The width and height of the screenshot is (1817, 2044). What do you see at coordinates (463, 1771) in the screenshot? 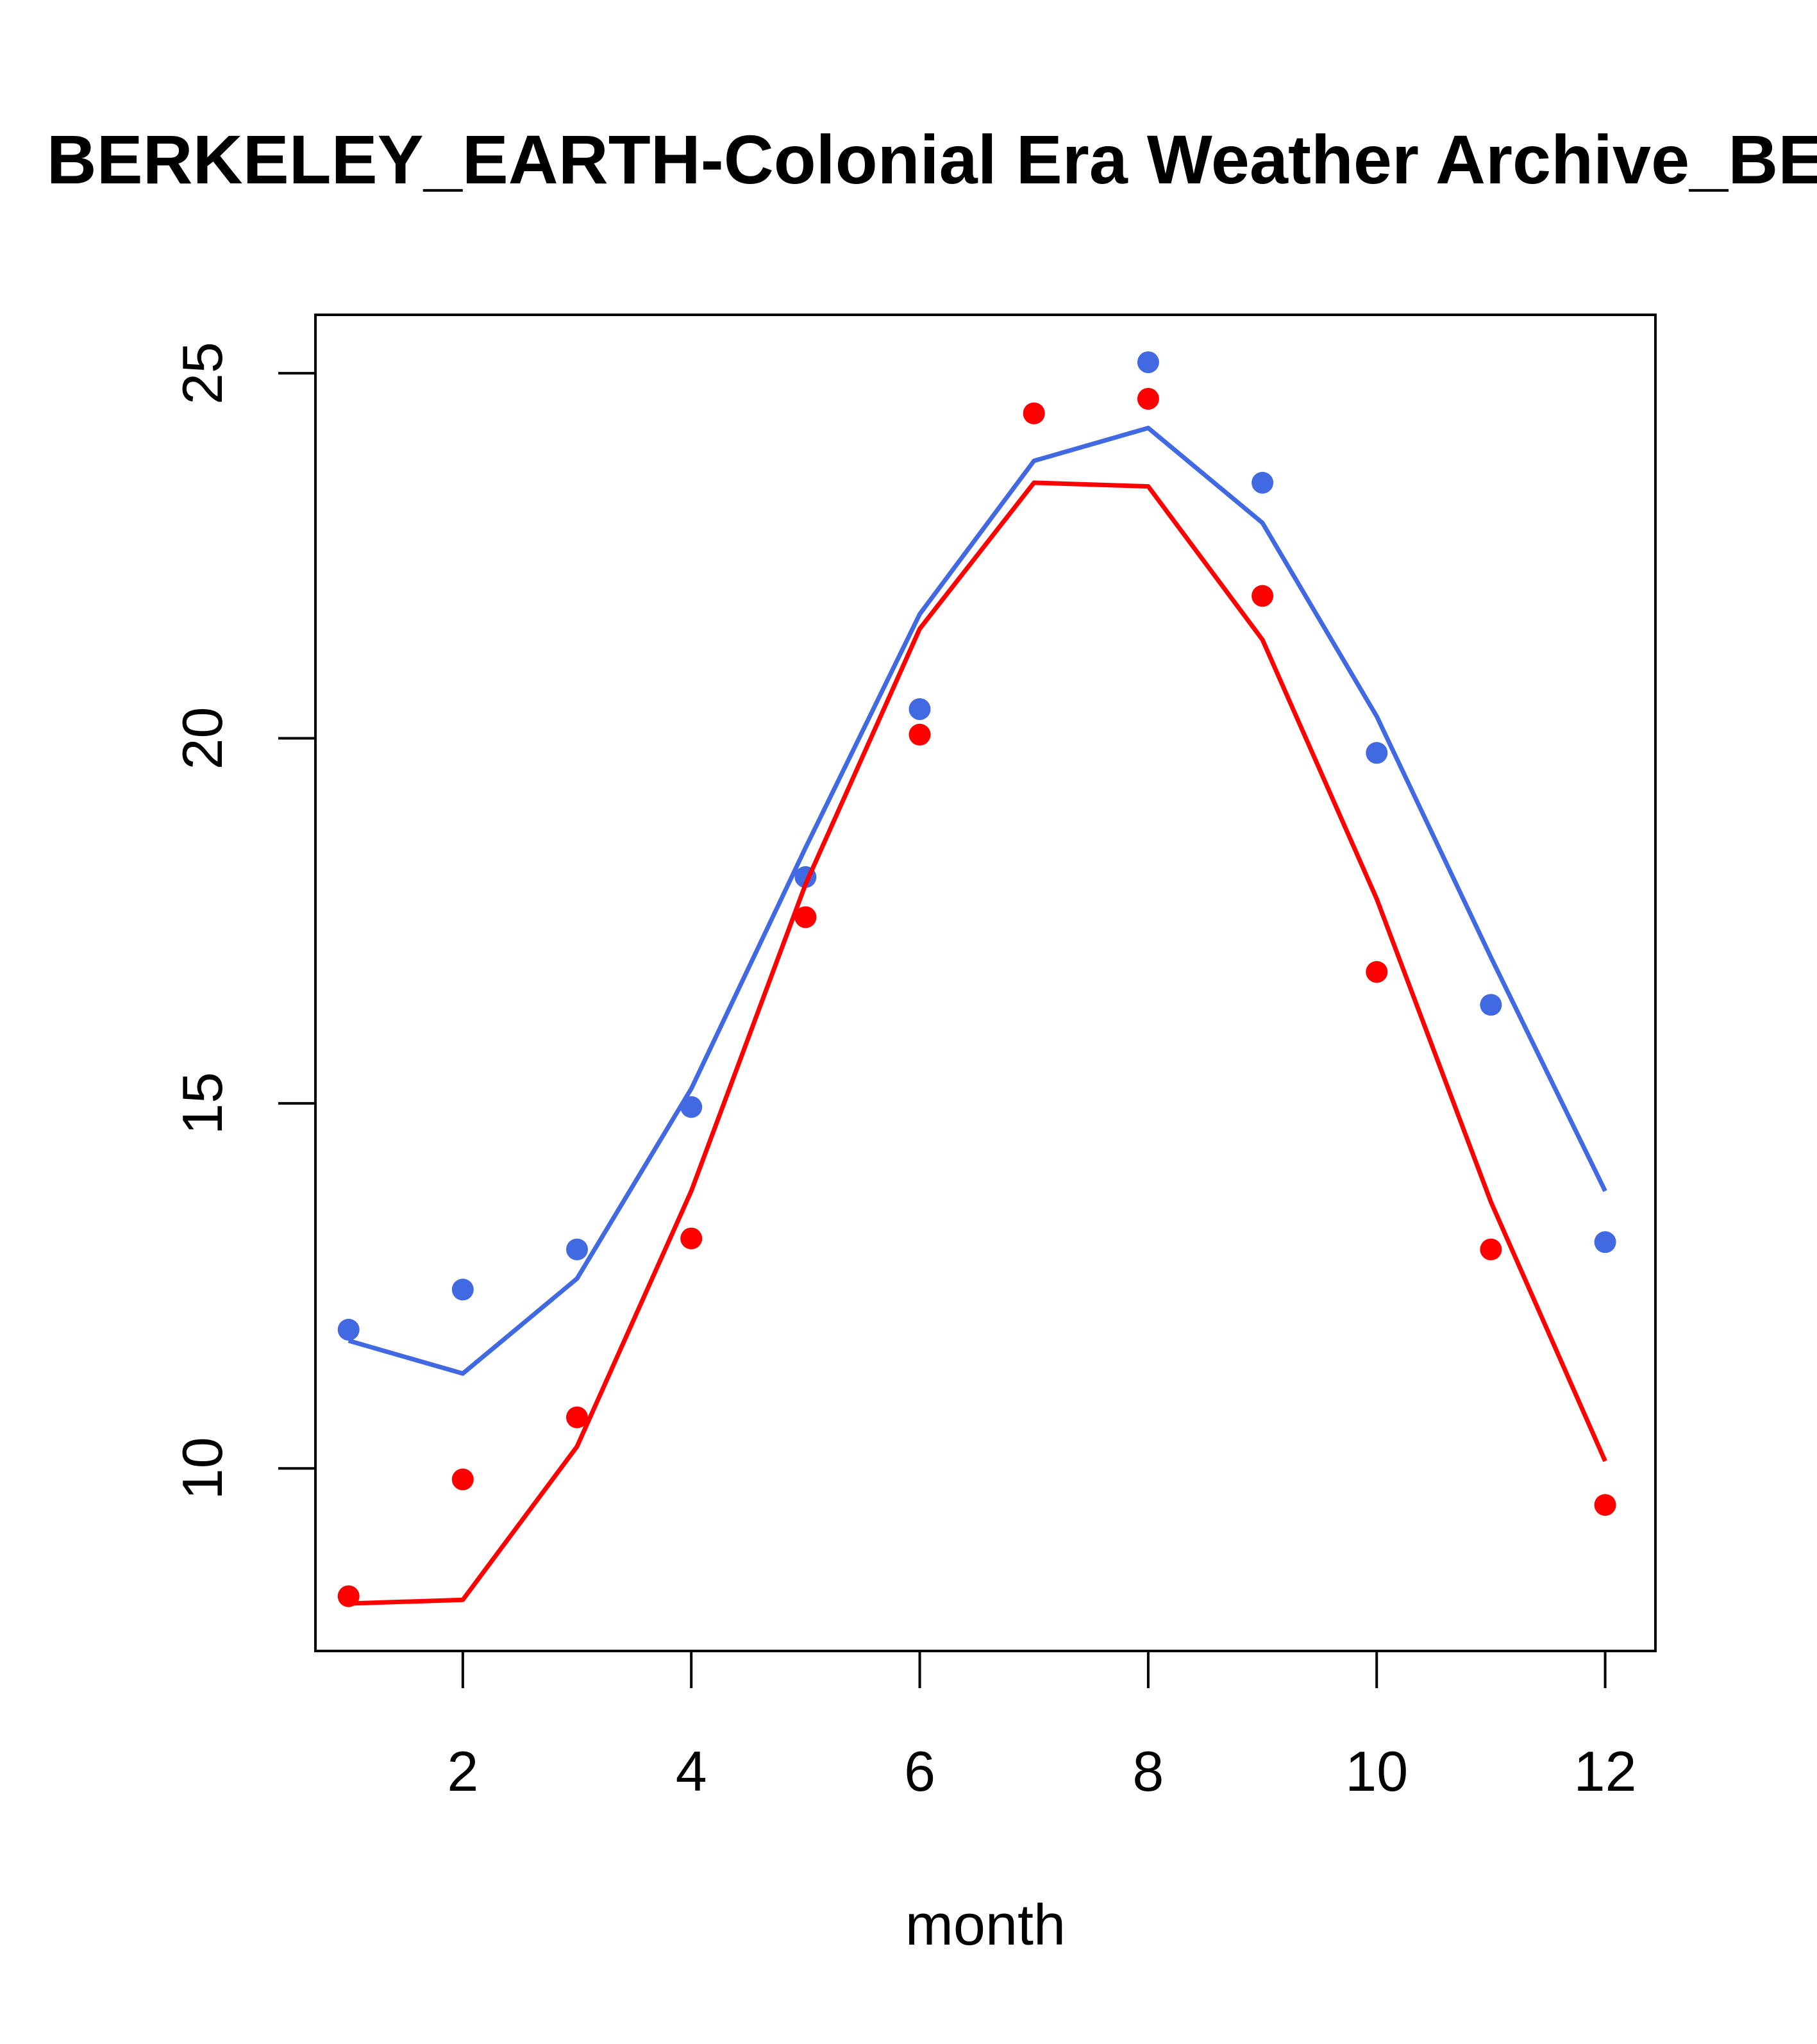
I see `x-tick-label: 2` at bounding box center [463, 1771].